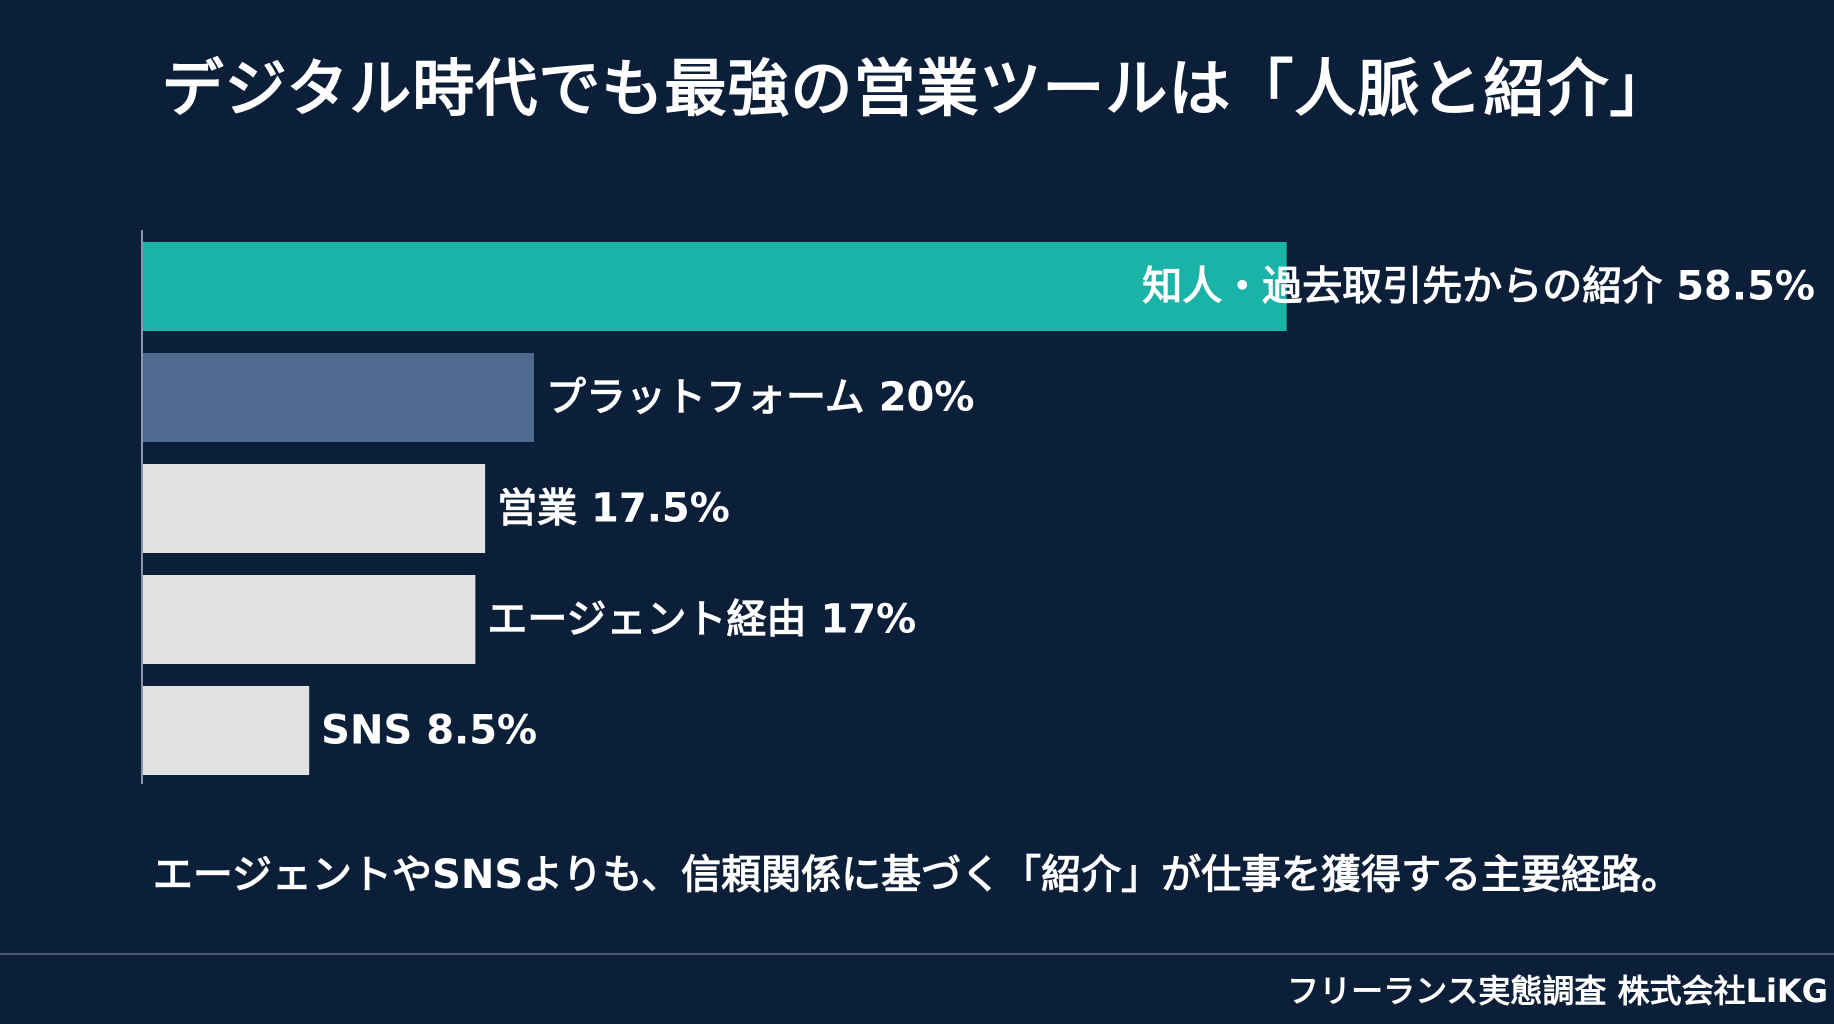  Describe the element at coordinates (760, 398) in the screenshot. I see `bar-label-2: プラットフォーム 20%` at that location.